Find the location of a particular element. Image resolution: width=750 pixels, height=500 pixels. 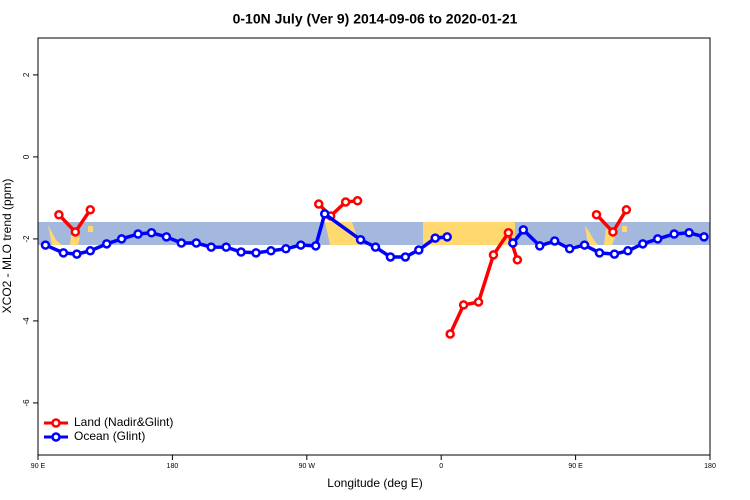

ocean-band is located at coordinates (374, 233).